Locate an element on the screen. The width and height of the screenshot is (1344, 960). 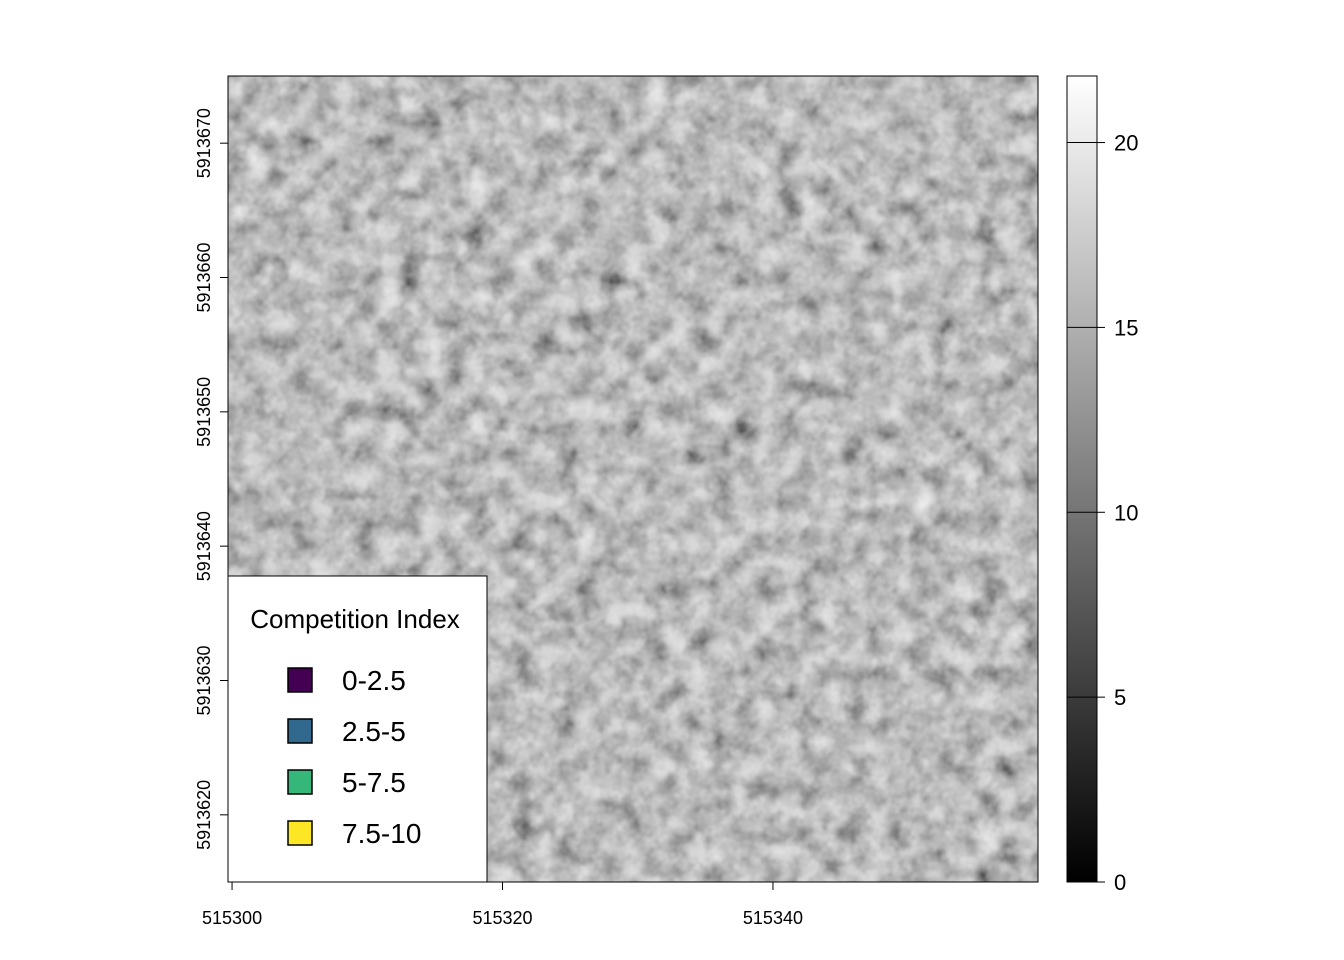
legend-label: 0-2.5 is located at coordinates (374, 680).